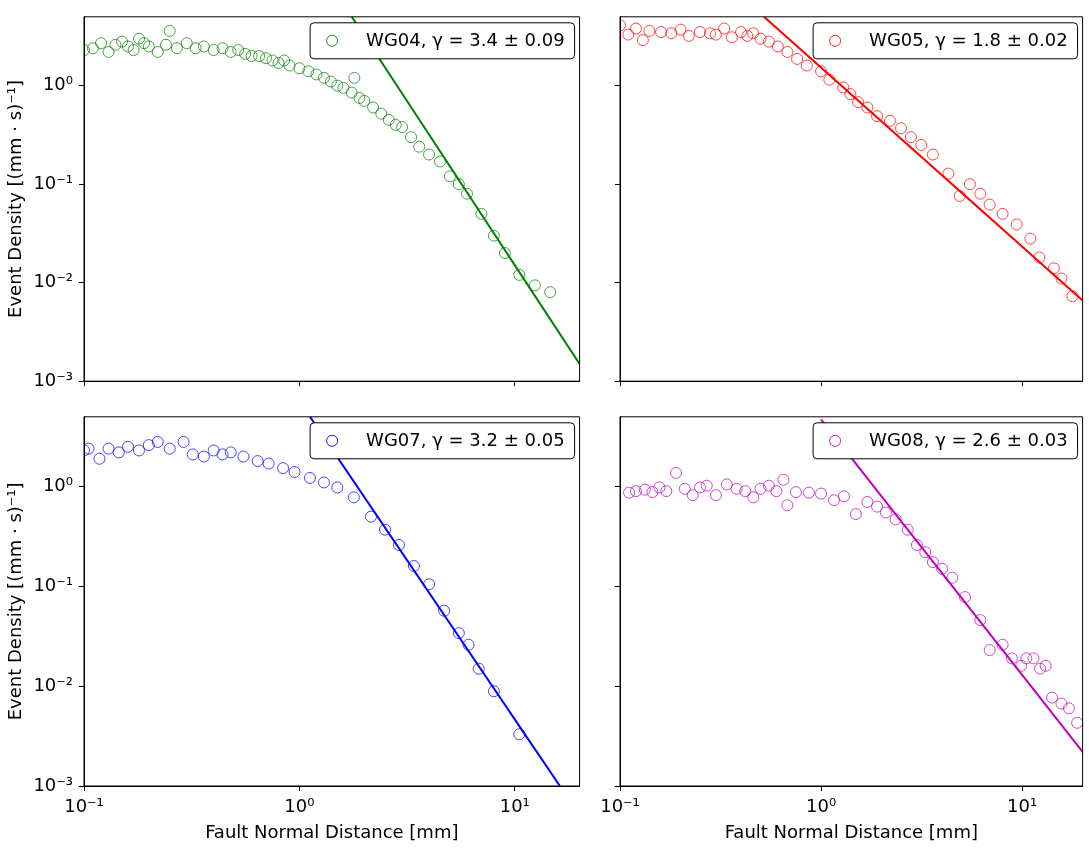  What do you see at coordinates (968, 440) in the screenshot?
I see `legend-label: WG08, γ = 2.6 ± 0.03` at bounding box center [968, 440].